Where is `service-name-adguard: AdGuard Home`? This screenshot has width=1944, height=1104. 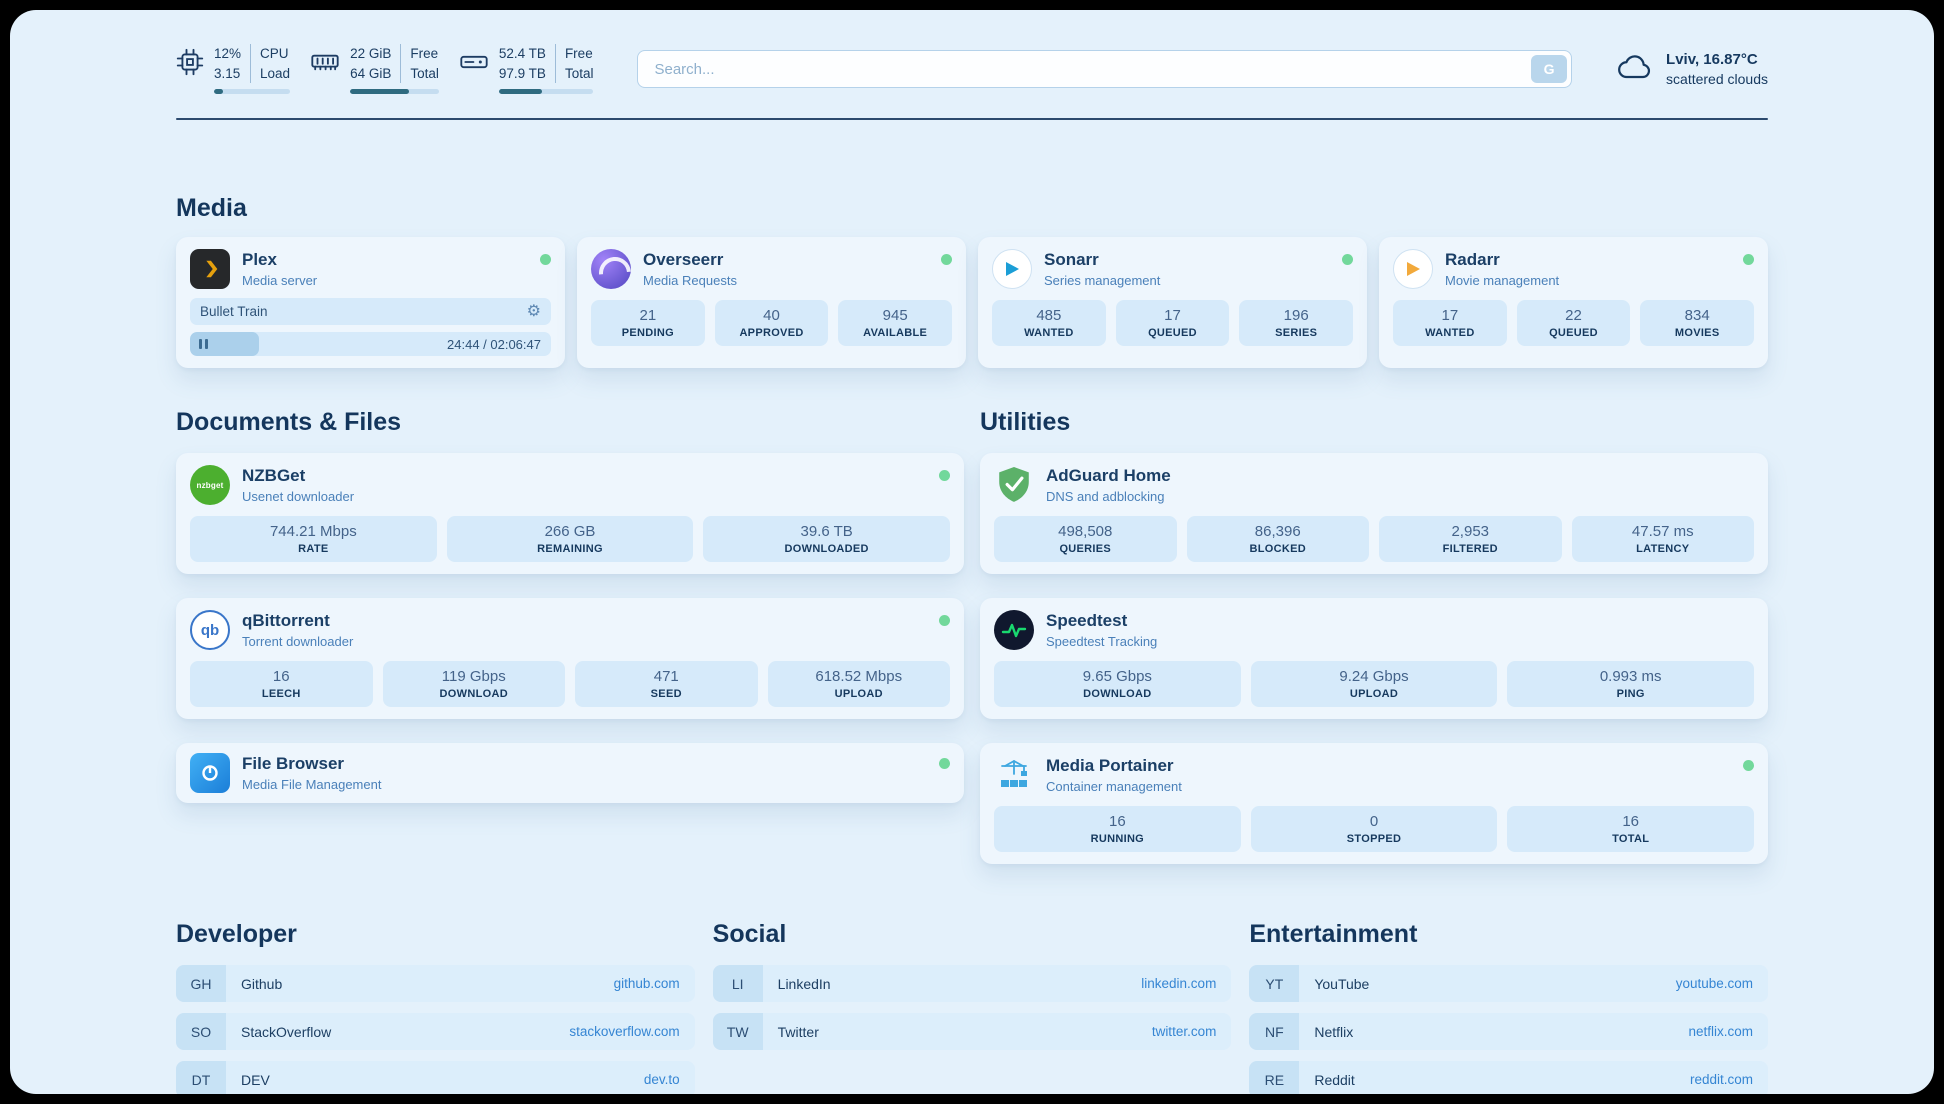
service-name-adguard: AdGuard Home is located at coordinates (1108, 476).